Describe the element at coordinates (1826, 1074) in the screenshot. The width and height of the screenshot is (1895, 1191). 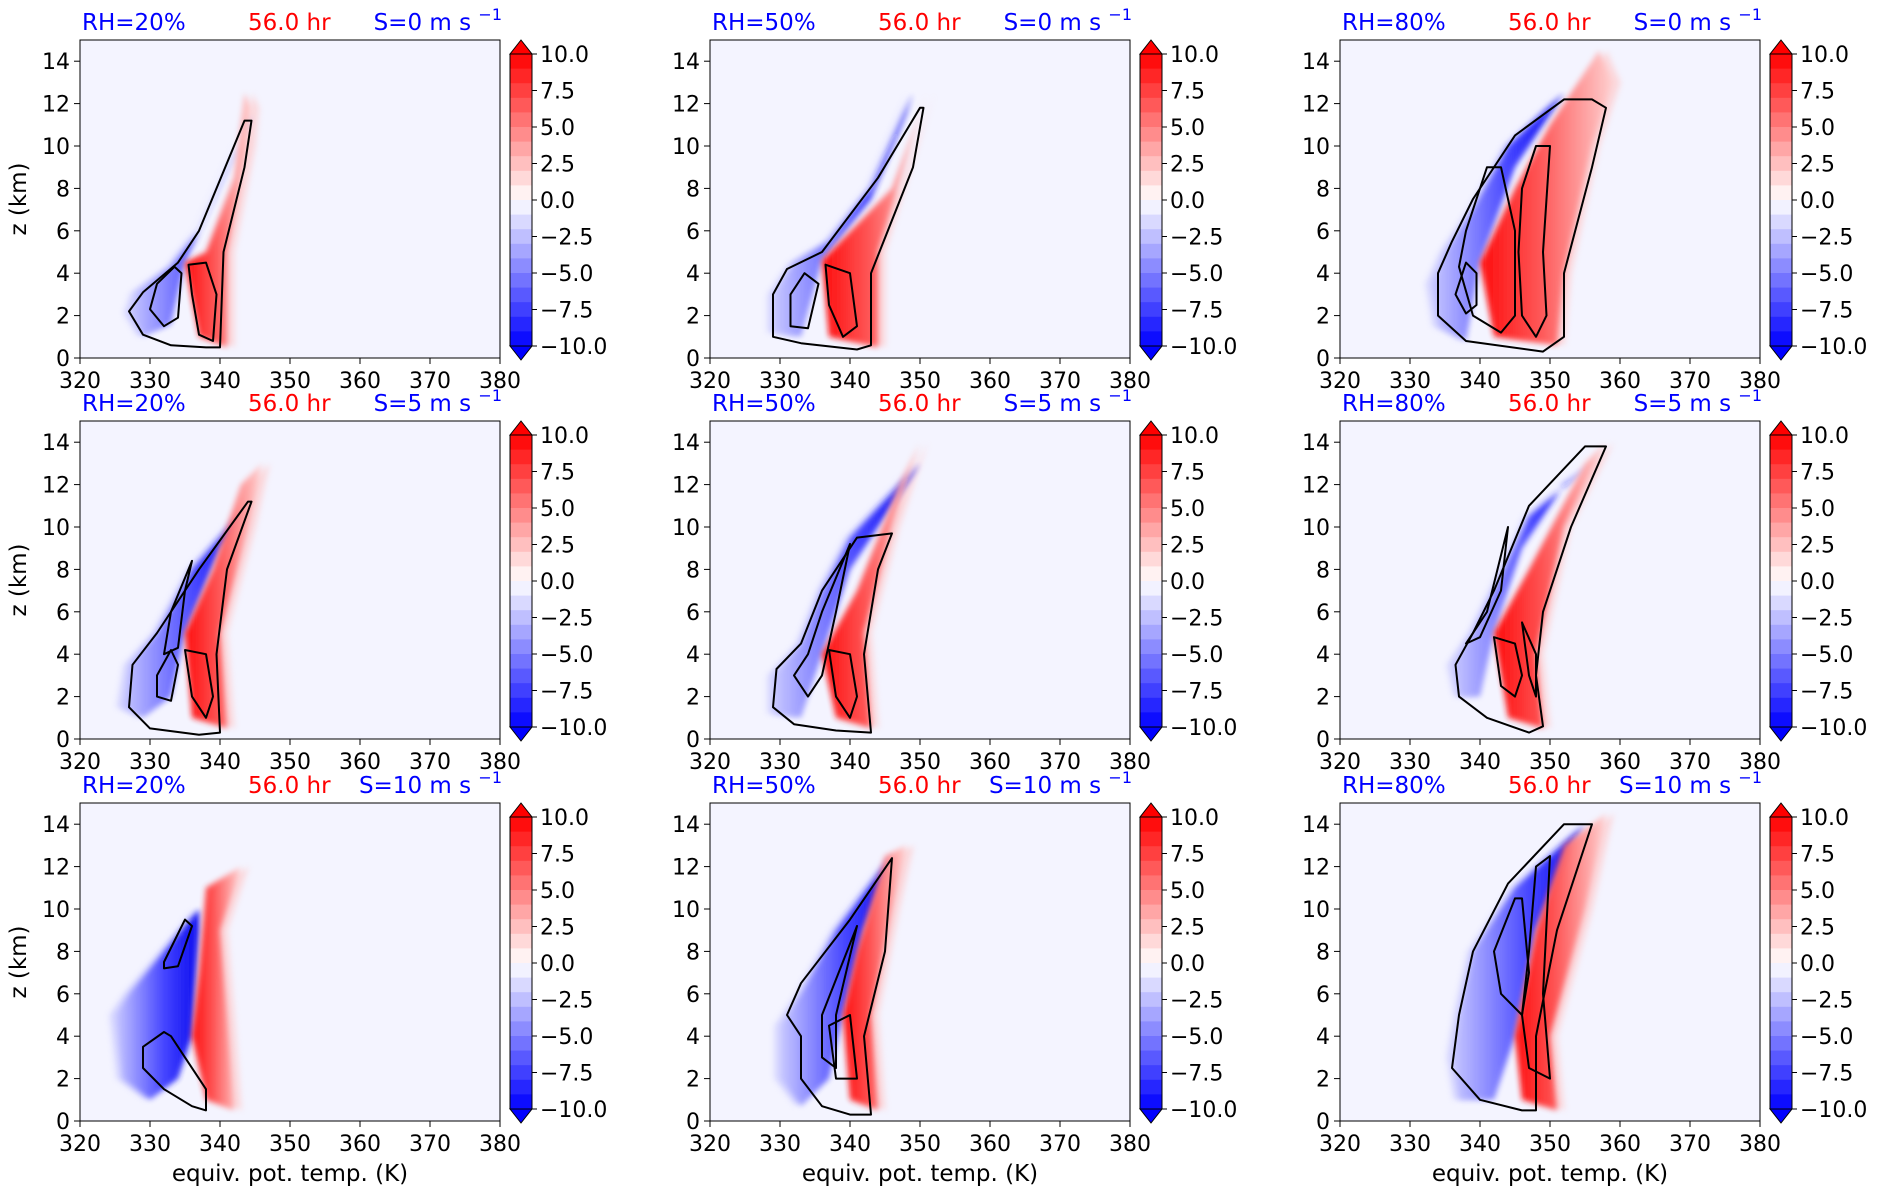
I see `colorbar-tick-label: −7.5` at that location.